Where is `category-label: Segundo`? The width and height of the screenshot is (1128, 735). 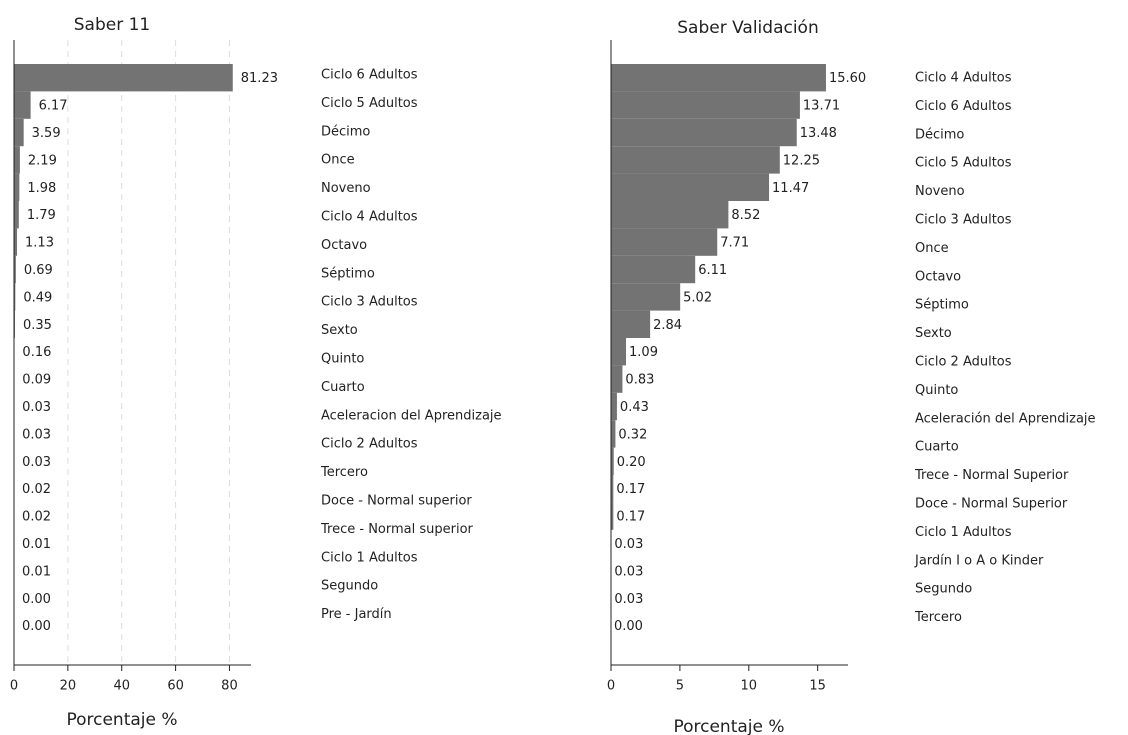 category-label: Segundo is located at coordinates (349, 586).